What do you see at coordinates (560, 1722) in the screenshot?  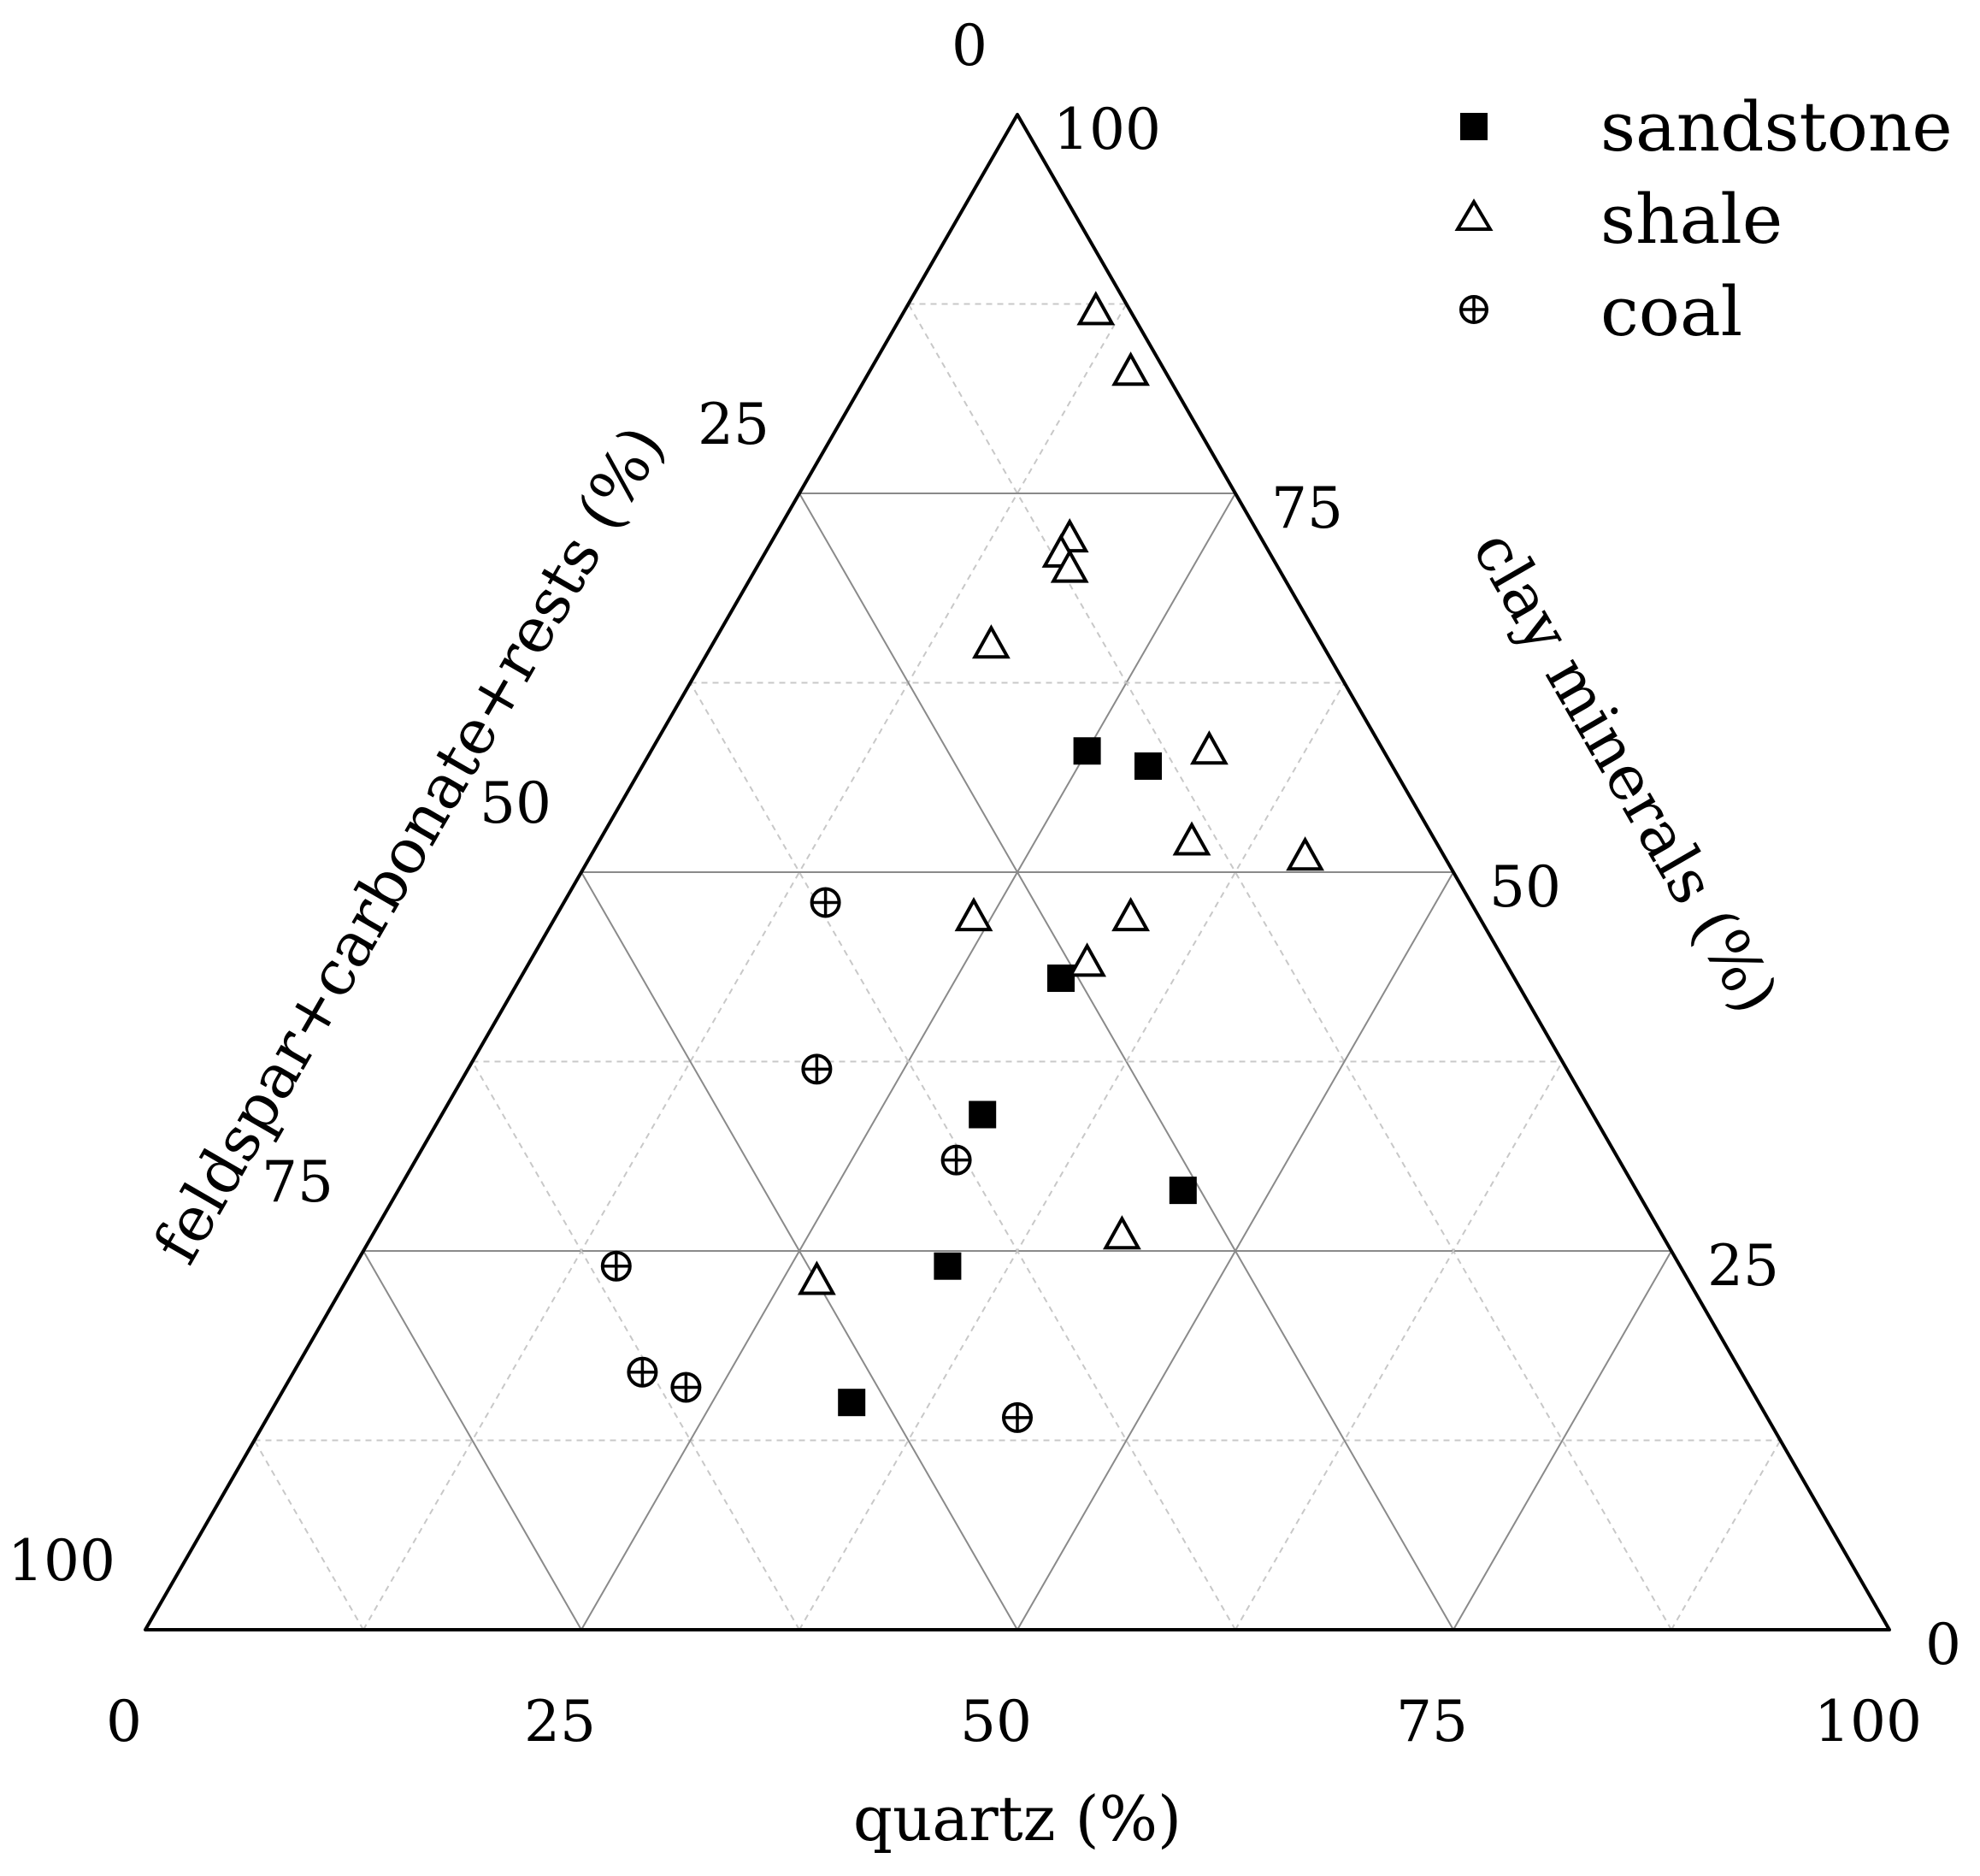 I see `bottom-tick-label: 25` at bounding box center [560, 1722].